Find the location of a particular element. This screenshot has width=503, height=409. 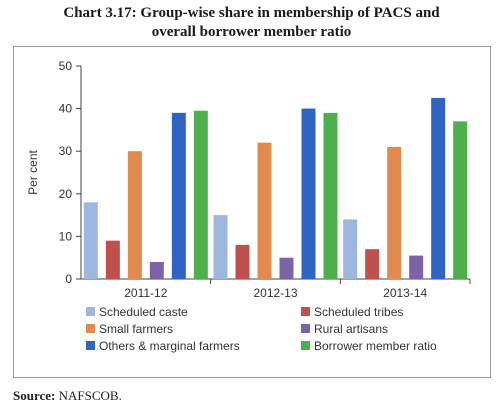

source-label: Source: is located at coordinates (34, 395).